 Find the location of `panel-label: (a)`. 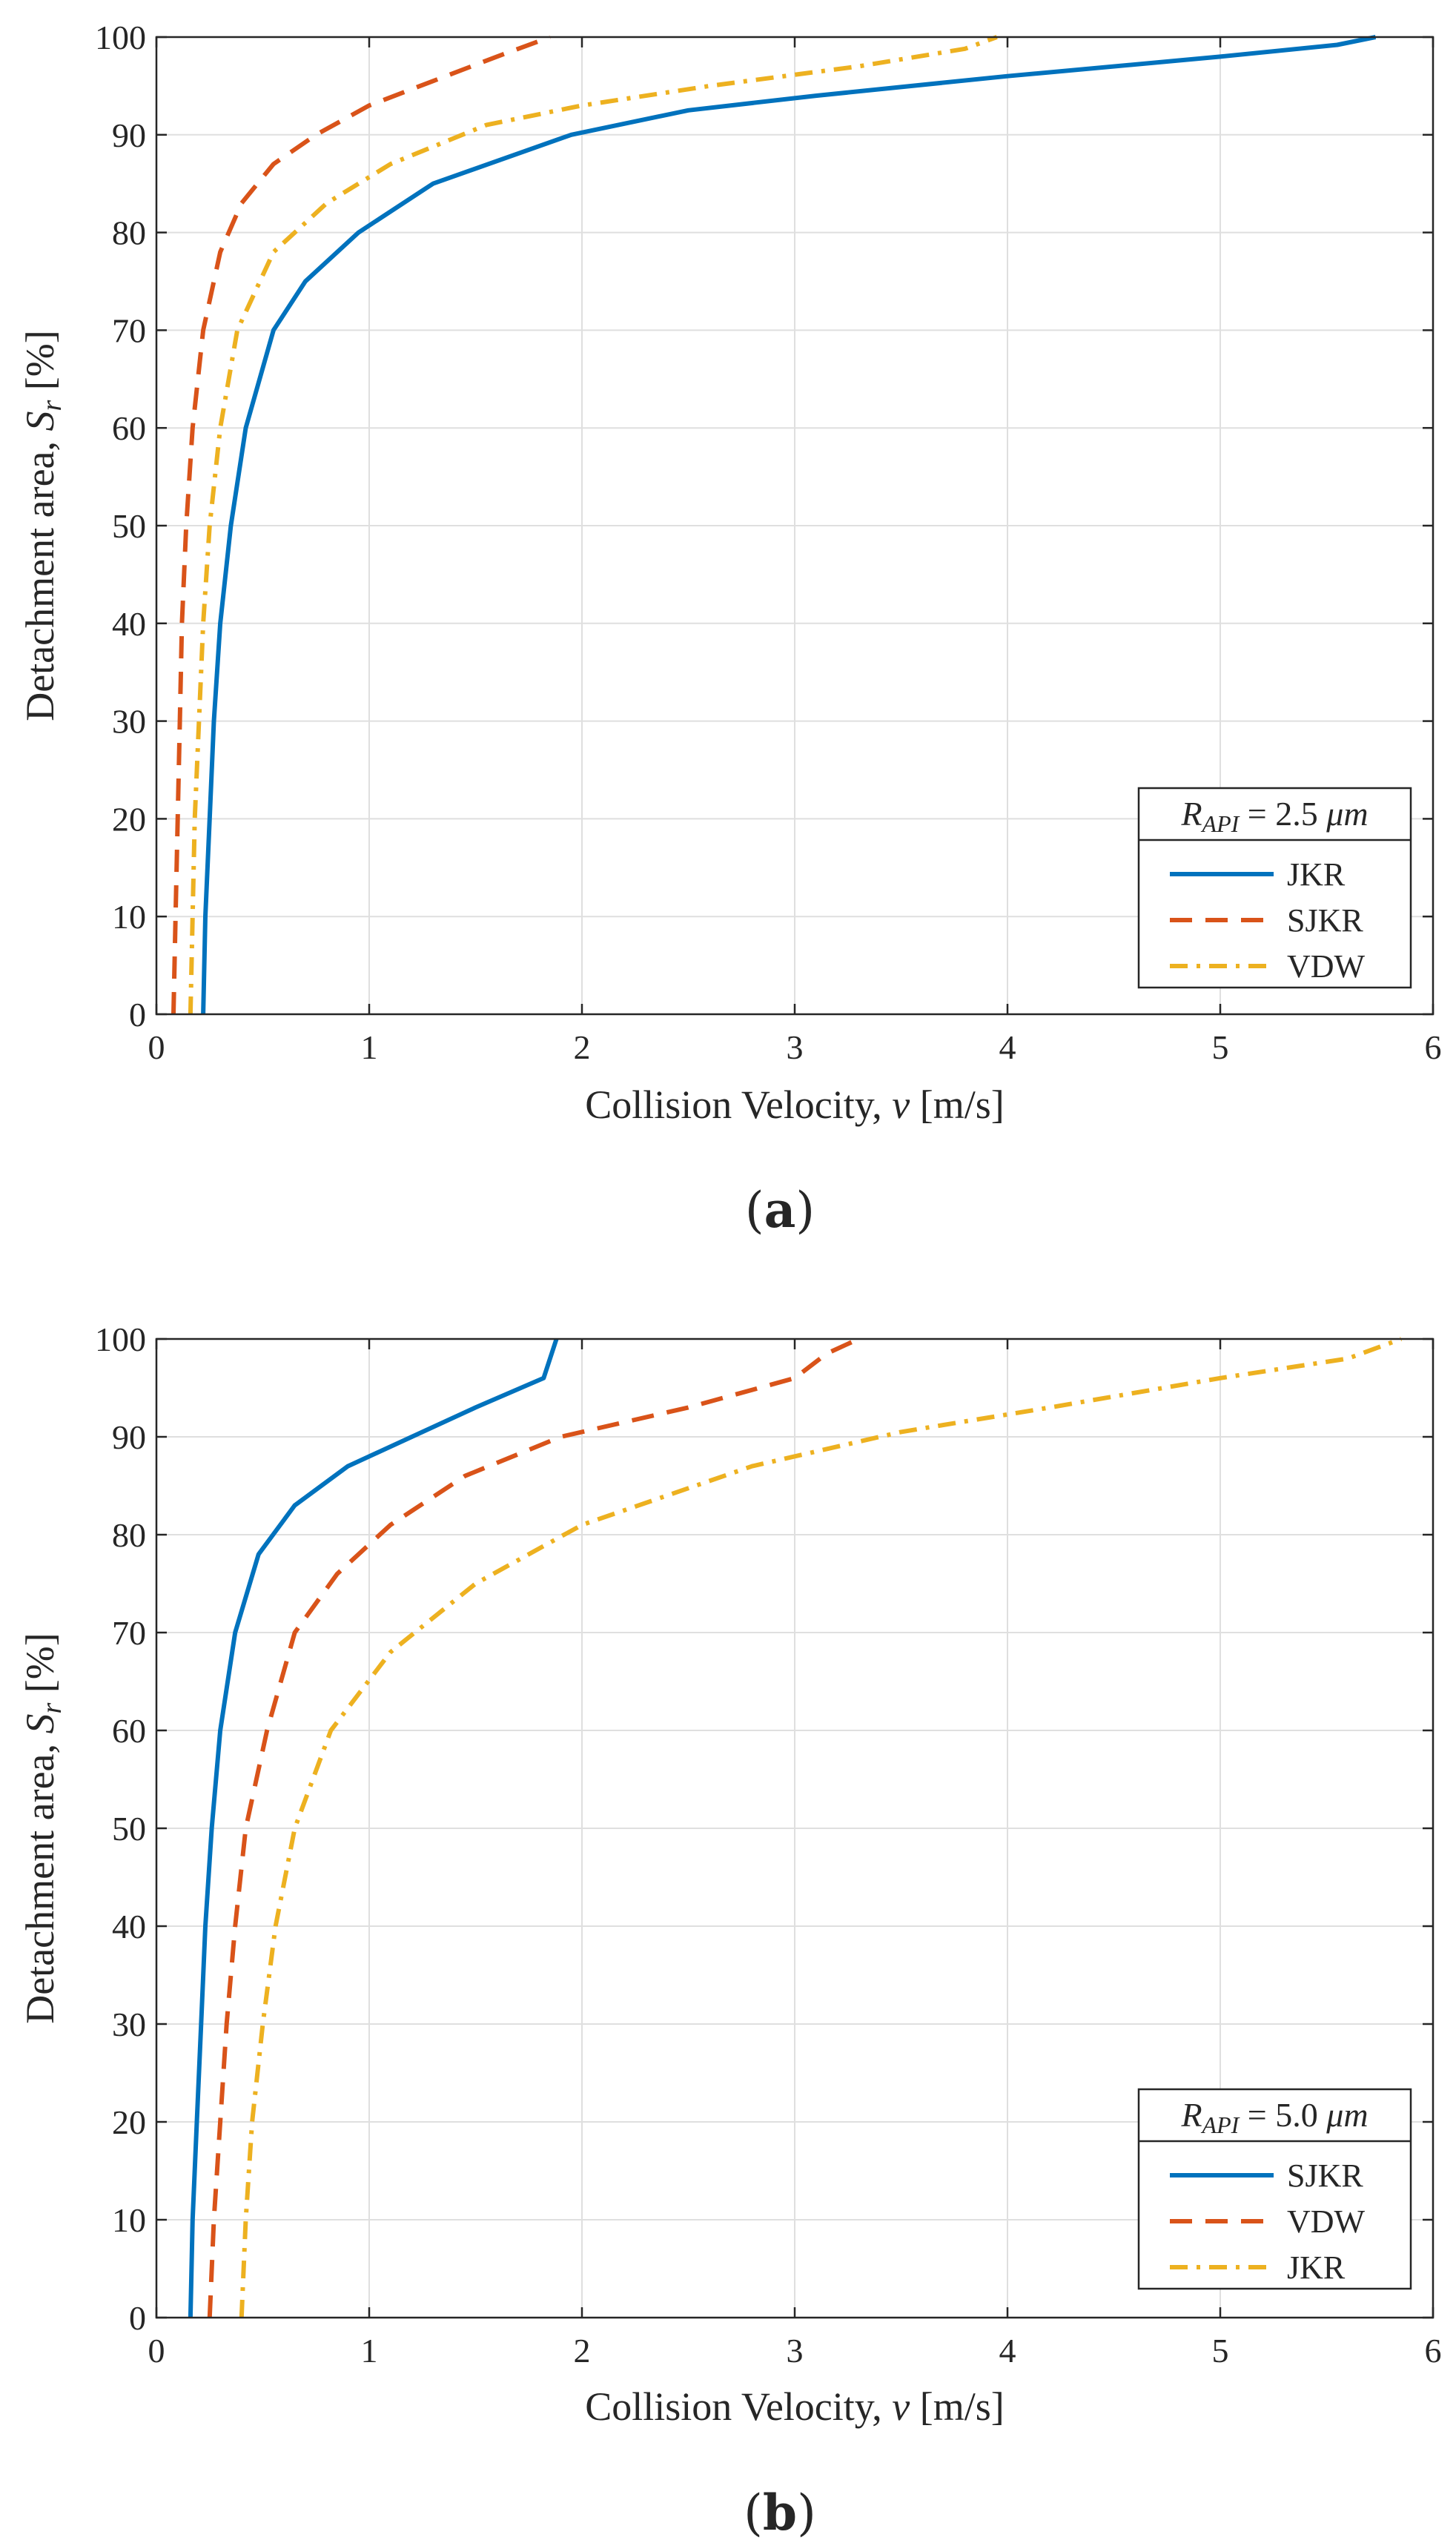

panel-label: (a) is located at coordinates (780, 1210).